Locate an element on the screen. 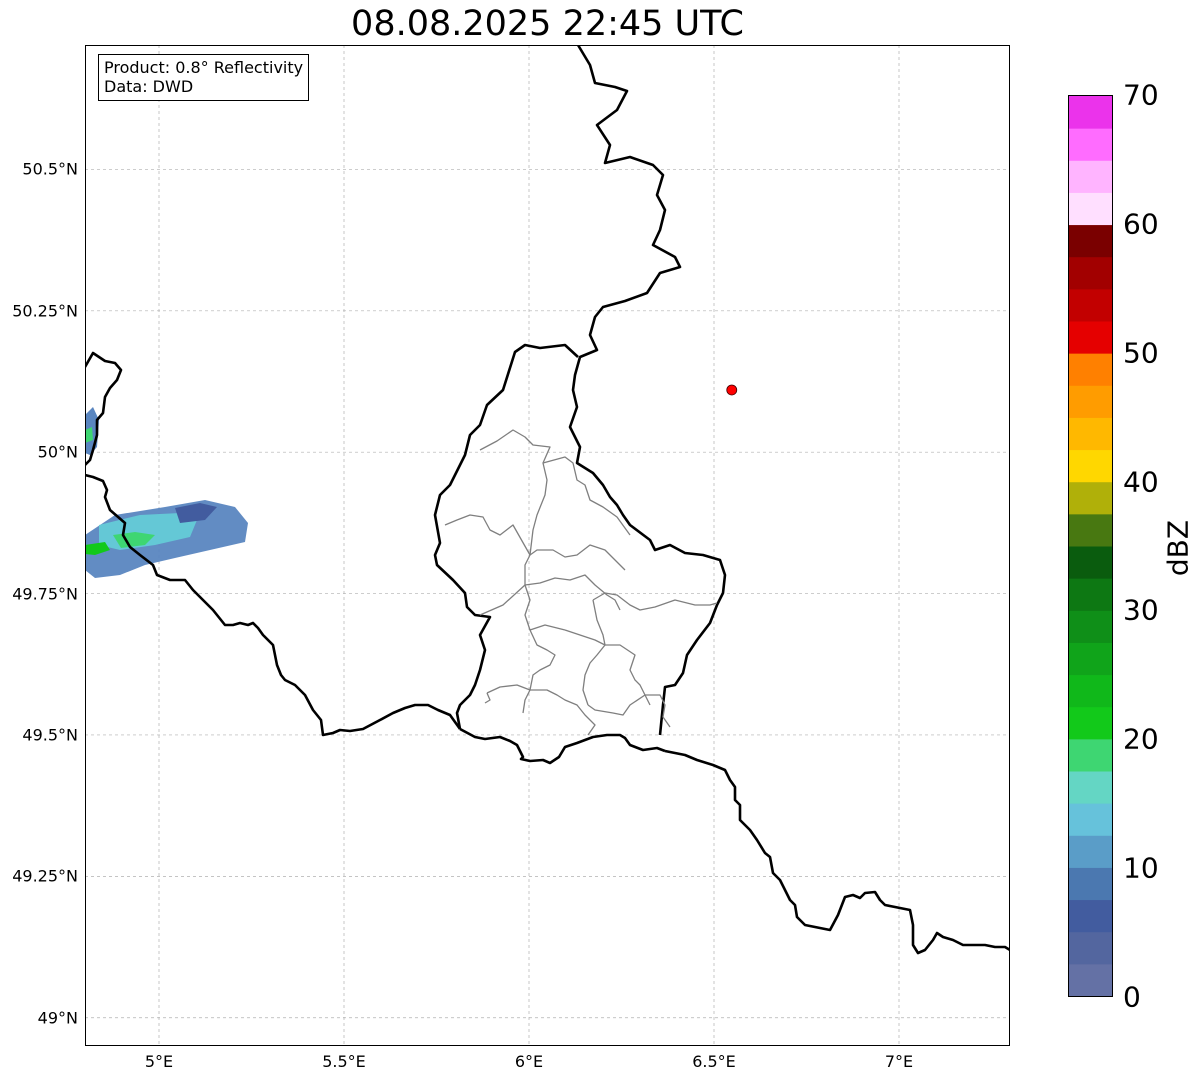 The height and width of the screenshot is (1081, 1202). x-tick-label: 5°E is located at coordinates (159, 1061).